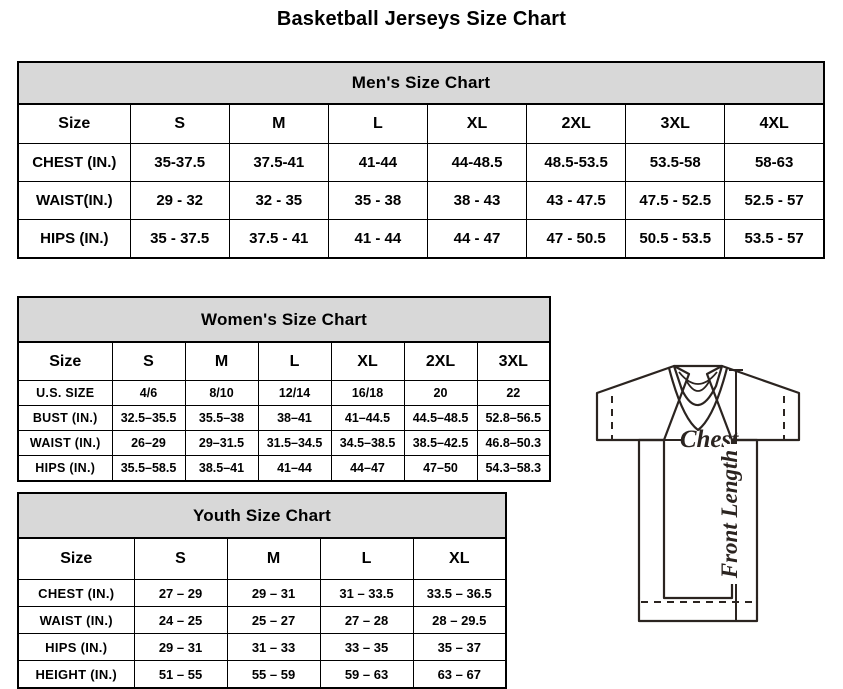  What do you see at coordinates (179, 162) in the screenshot?
I see `mens-chest-s: 35-37.5` at bounding box center [179, 162].